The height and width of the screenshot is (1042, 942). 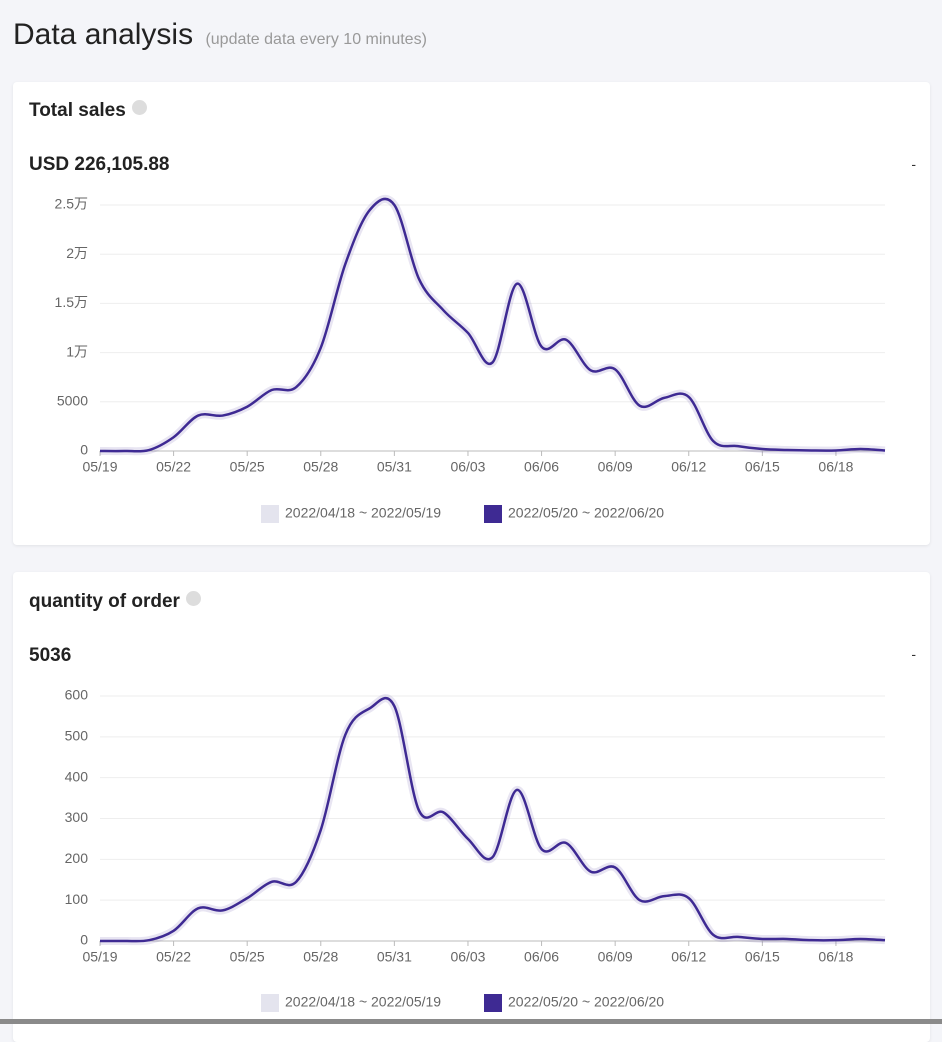 I want to click on y-tick-label: 100, so click(x=77, y=899).